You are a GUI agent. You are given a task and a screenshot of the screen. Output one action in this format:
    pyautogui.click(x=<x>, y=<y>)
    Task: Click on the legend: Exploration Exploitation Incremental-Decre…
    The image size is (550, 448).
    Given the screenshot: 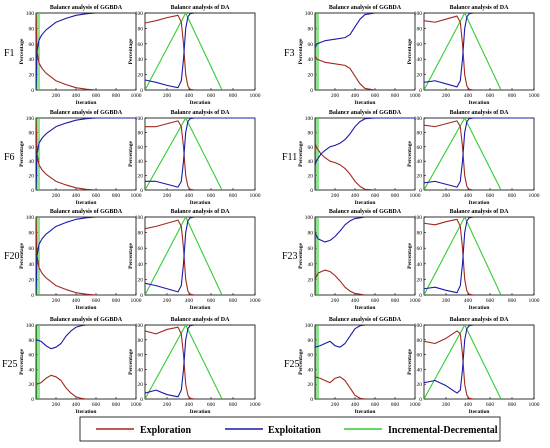 What is the action you would take?
    pyautogui.click(x=290, y=429)
    